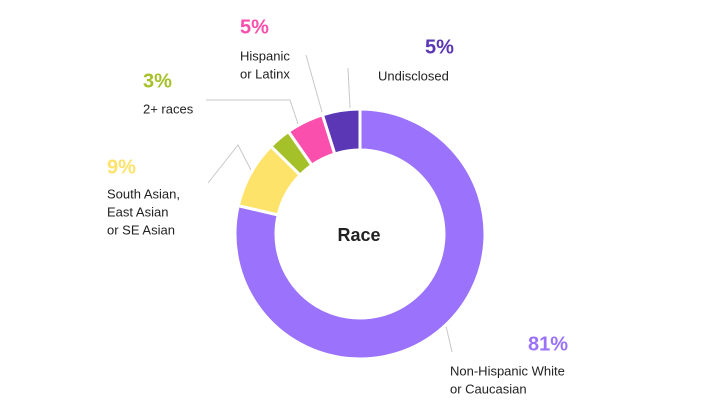 The width and height of the screenshot is (719, 417). Describe the element at coordinates (548, 344) in the screenshot. I see `value-label: 81%` at that location.